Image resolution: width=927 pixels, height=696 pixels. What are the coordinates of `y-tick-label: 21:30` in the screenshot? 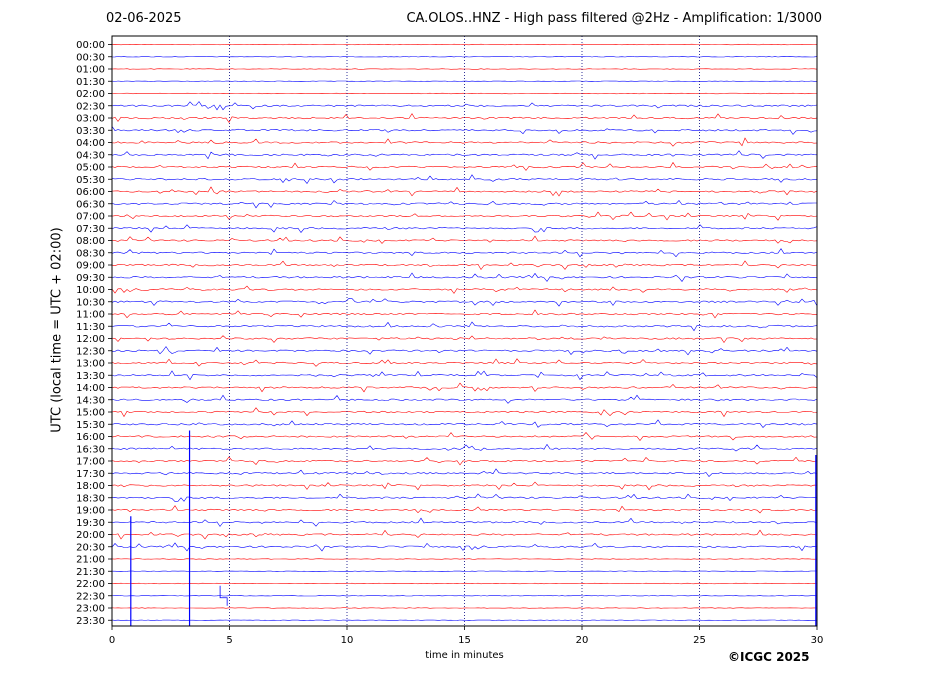 It's located at (90, 572).